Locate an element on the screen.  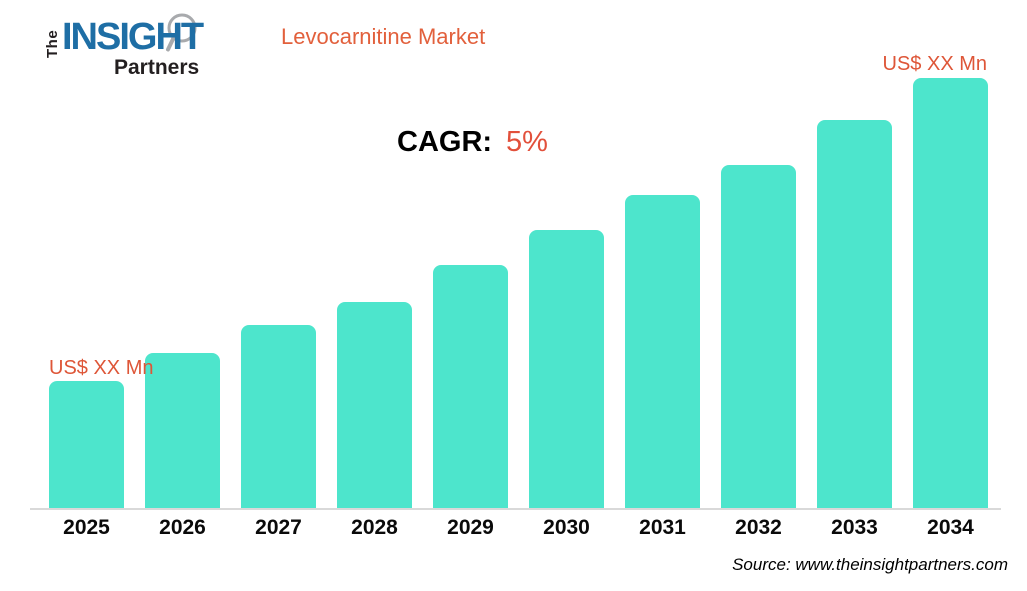
first-bar-value-label: US$ XX Mn is located at coordinates (101, 368).